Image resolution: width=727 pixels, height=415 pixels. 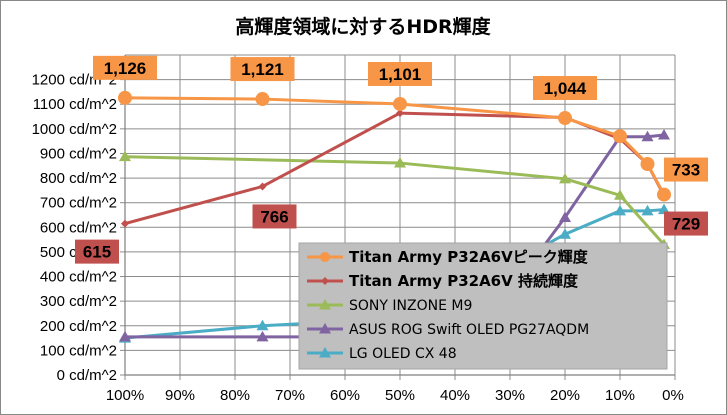 I want to click on y-tick-label: 600 cd/m^2, so click(x=78, y=227).